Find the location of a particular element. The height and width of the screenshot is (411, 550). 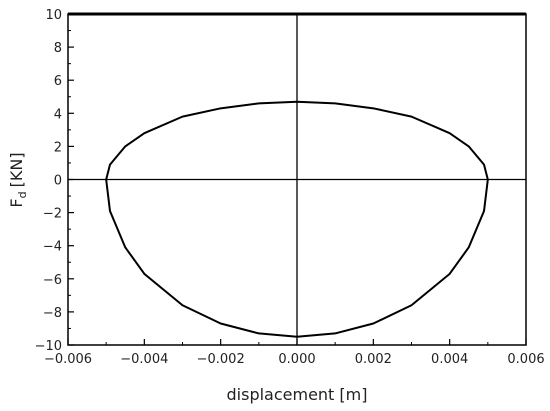

y-tick-label: 8 is located at coordinates (58, 48).